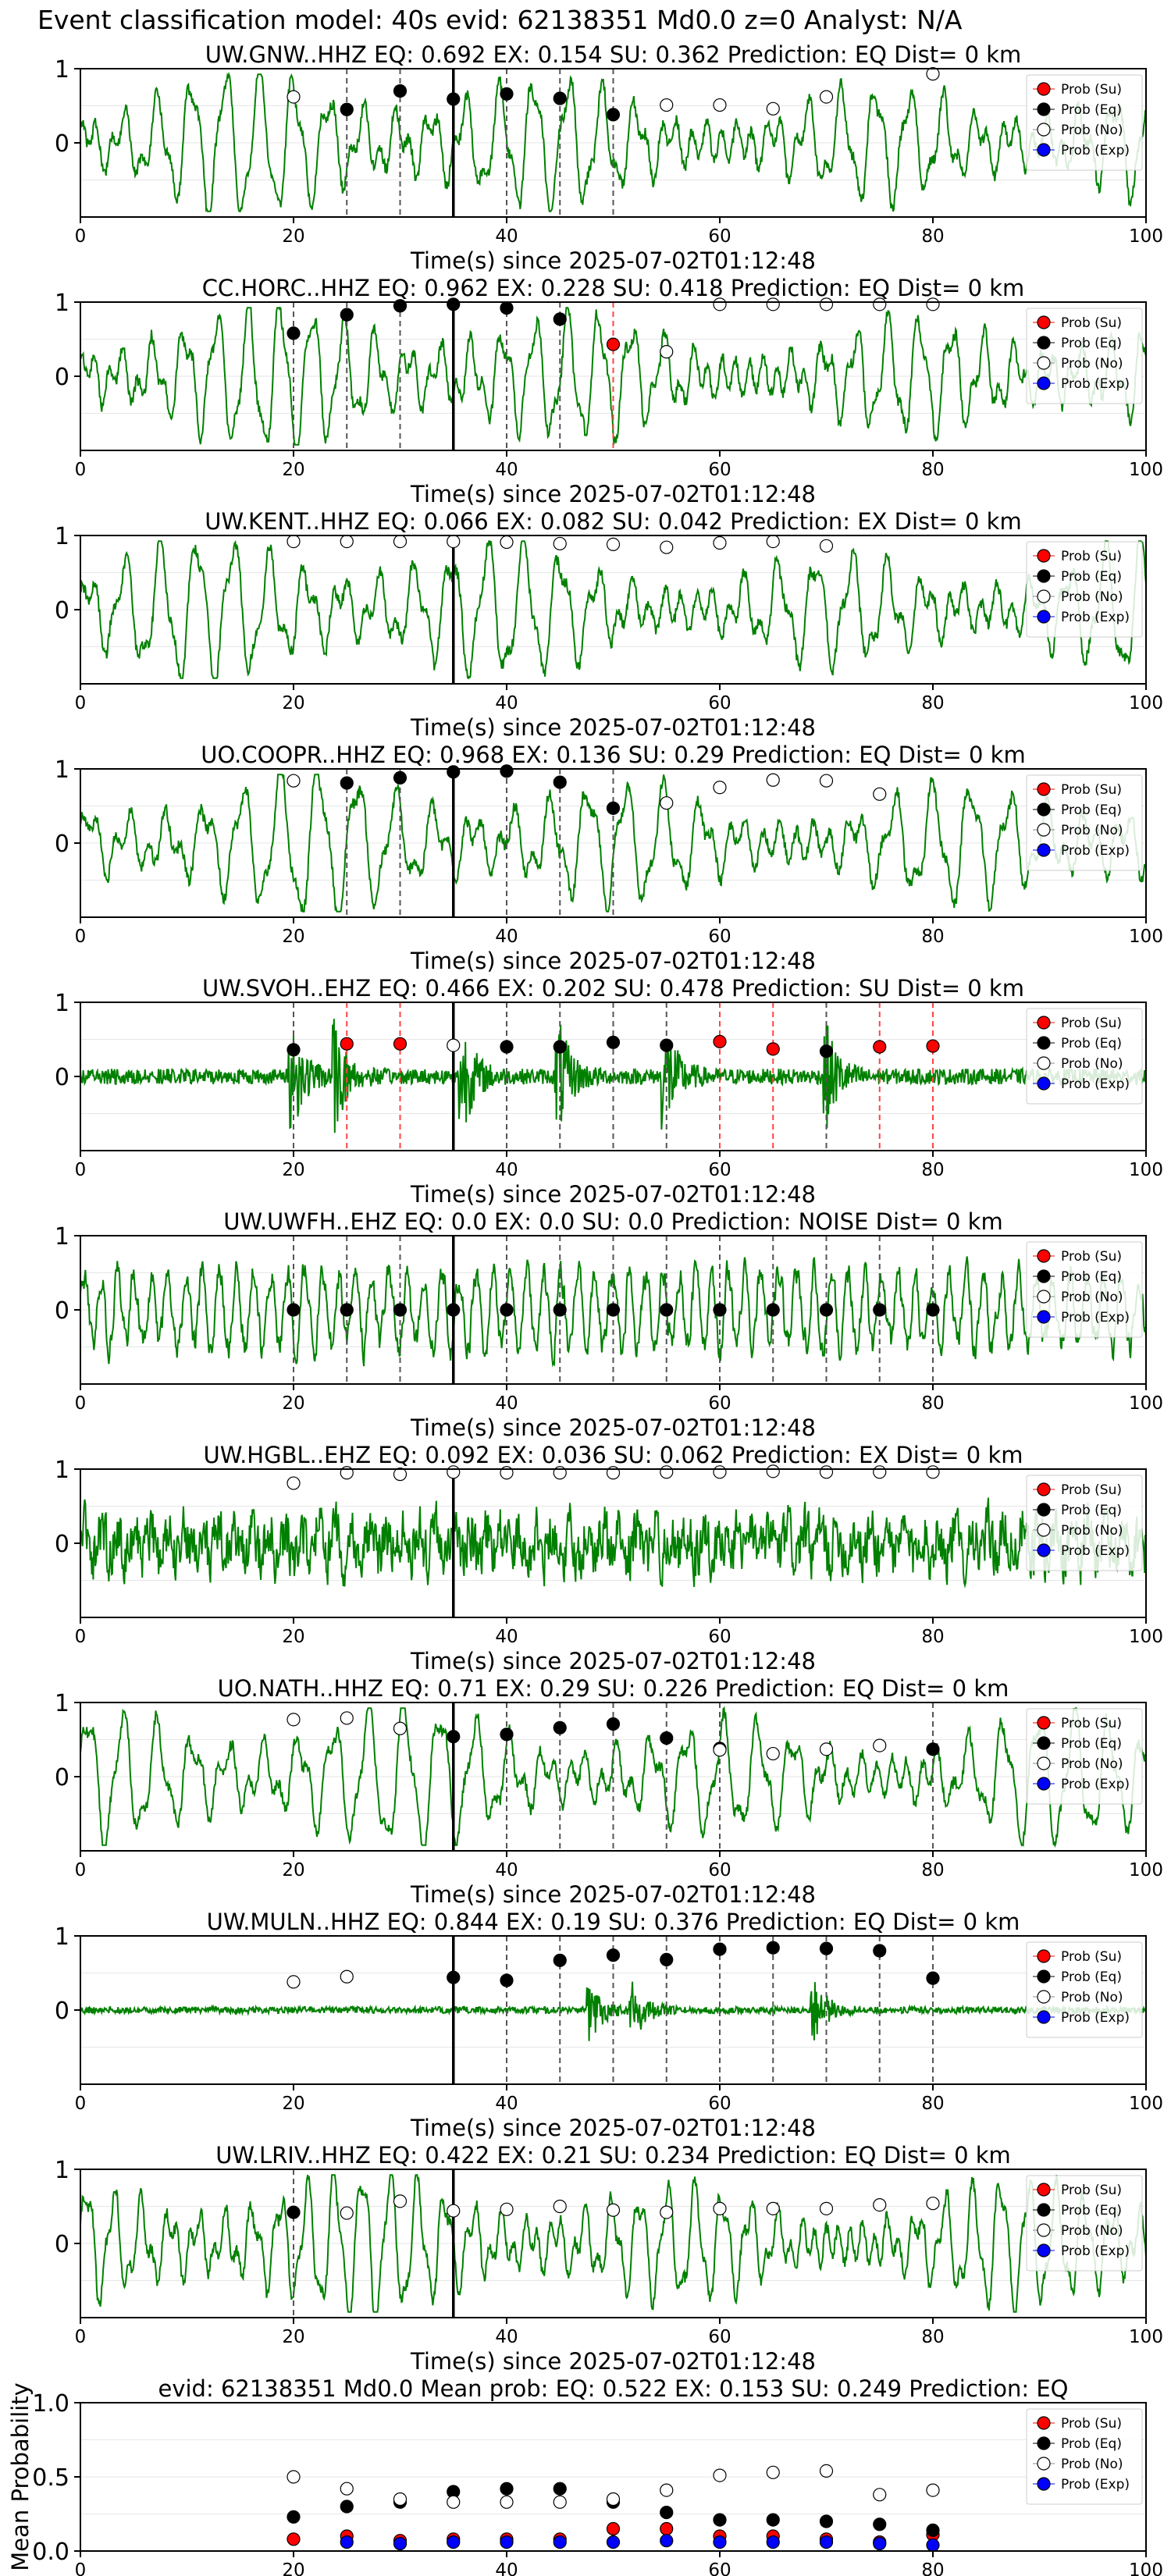 This screenshot has height=2576, width=1171. What do you see at coordinates (51, 2552) in the screenshot?
I see `y-tick-label: 0.0` at bounding box center [51, 2552].